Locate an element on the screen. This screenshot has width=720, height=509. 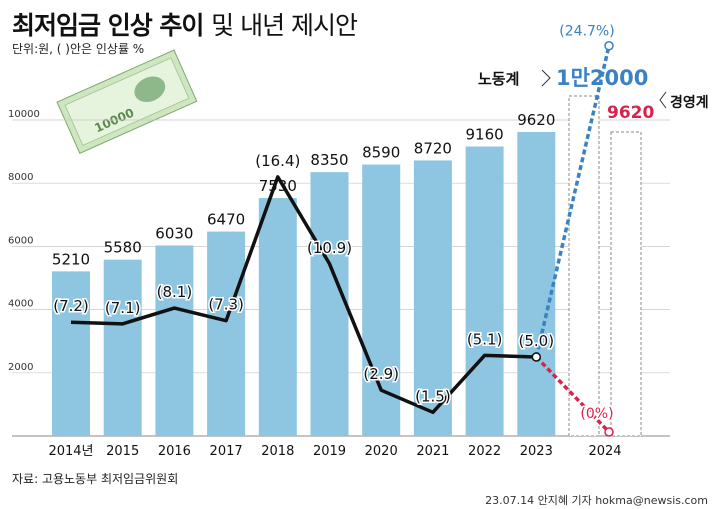
bar-value-label: 9620 is located at coordinates (536, 120).